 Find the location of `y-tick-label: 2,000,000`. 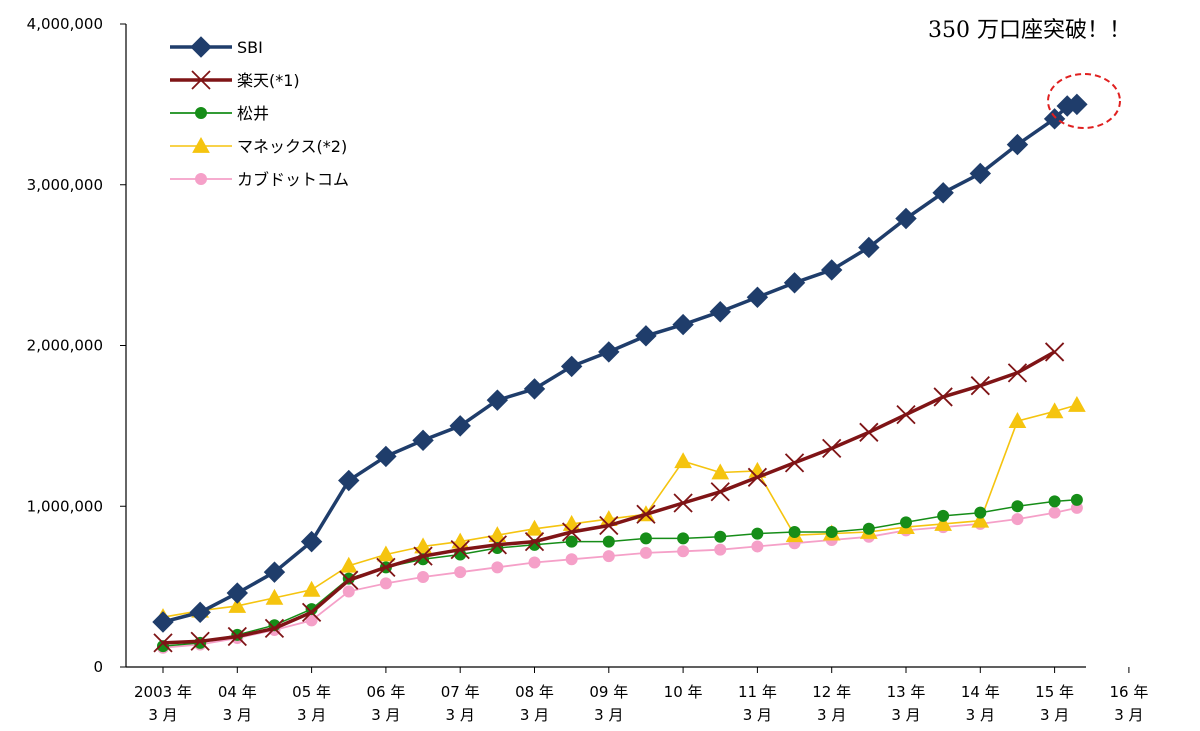

y-tick-label: 2,000,000 is located at coordinates (65, 346).